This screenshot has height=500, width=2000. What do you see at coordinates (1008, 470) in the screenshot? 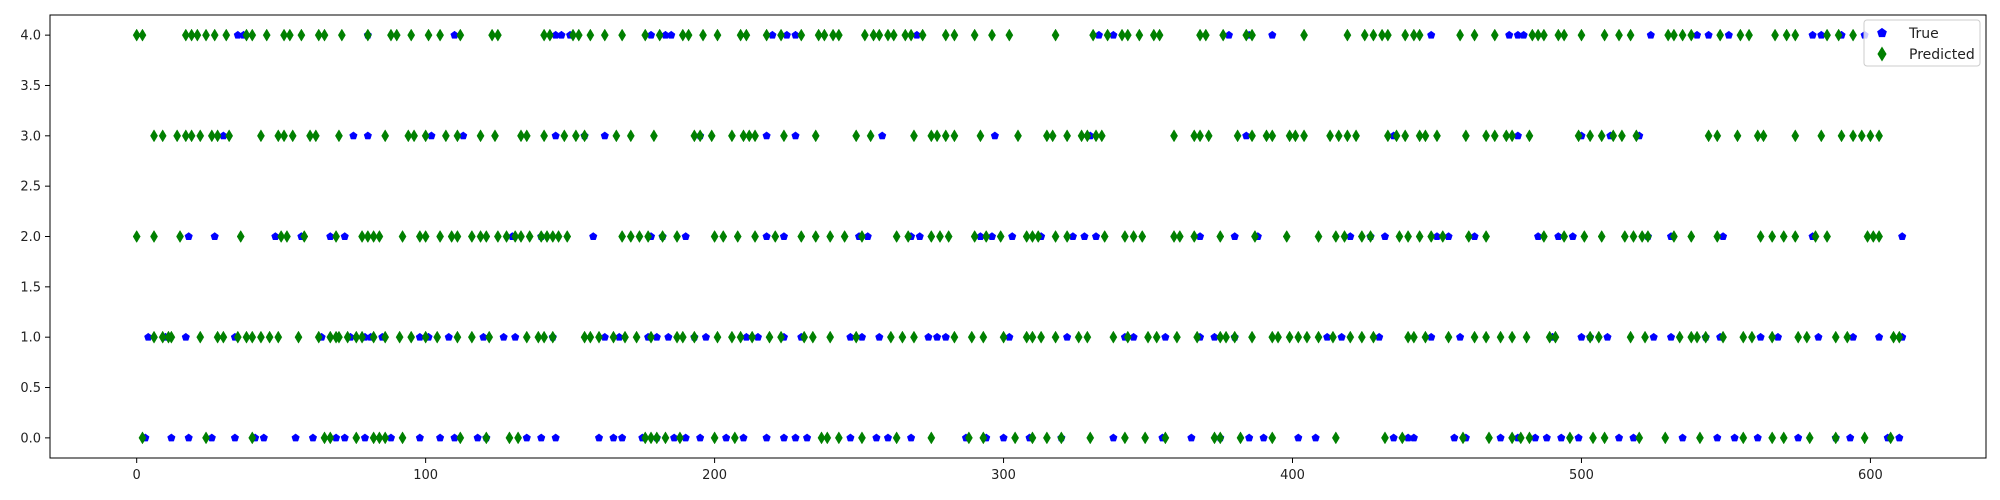
I see `x-axis: 0 100 200 300 400 500 600` at bounding box center [1008, 470].